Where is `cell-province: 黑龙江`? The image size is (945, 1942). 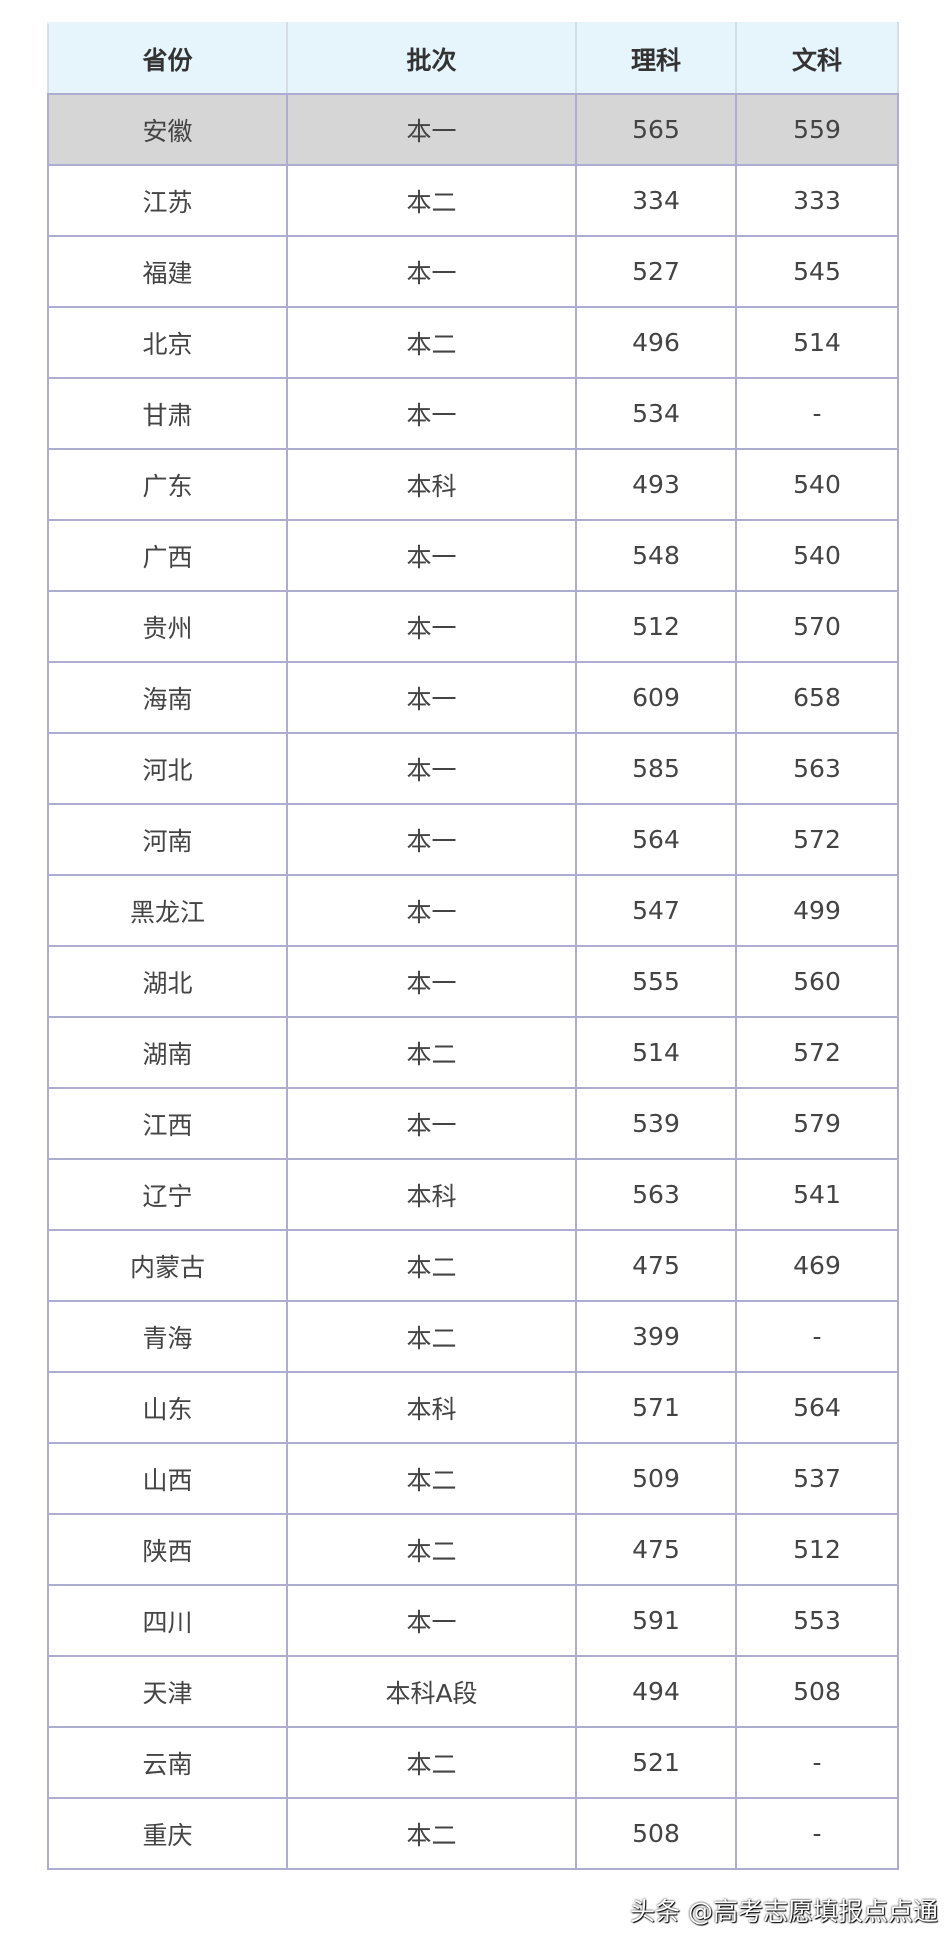
cell-province: 黑龙江 is located at coordinates (167, 910).